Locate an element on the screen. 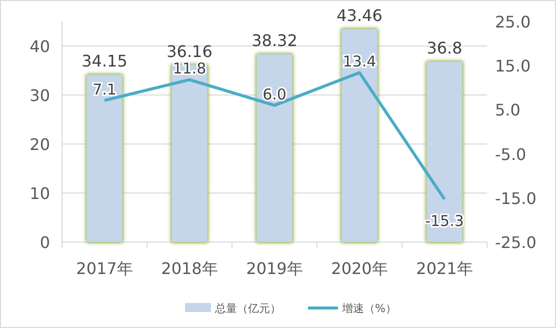  y2-tick-label: 15.0 is located at coordinates (513, 66).